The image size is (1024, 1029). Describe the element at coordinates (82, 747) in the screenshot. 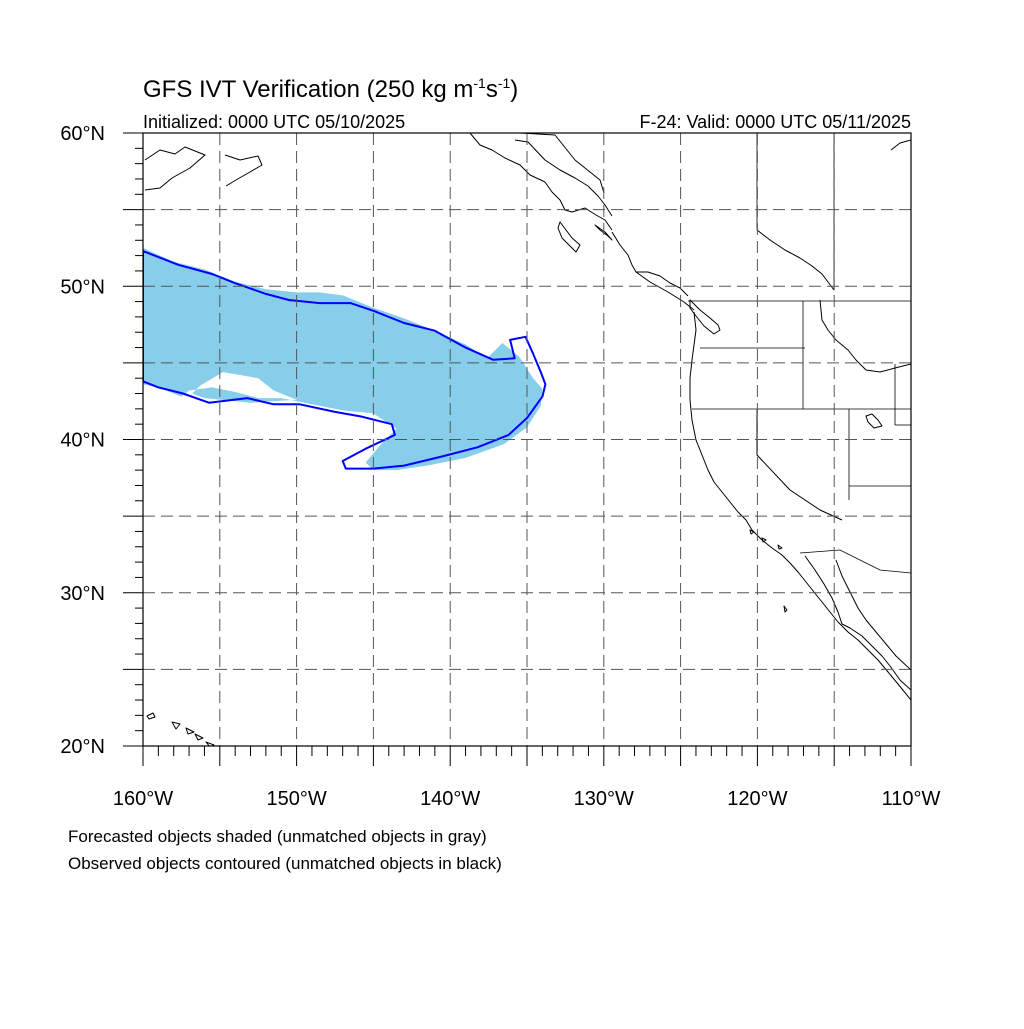

I see `lat-tick-label: 20°N` at that location.